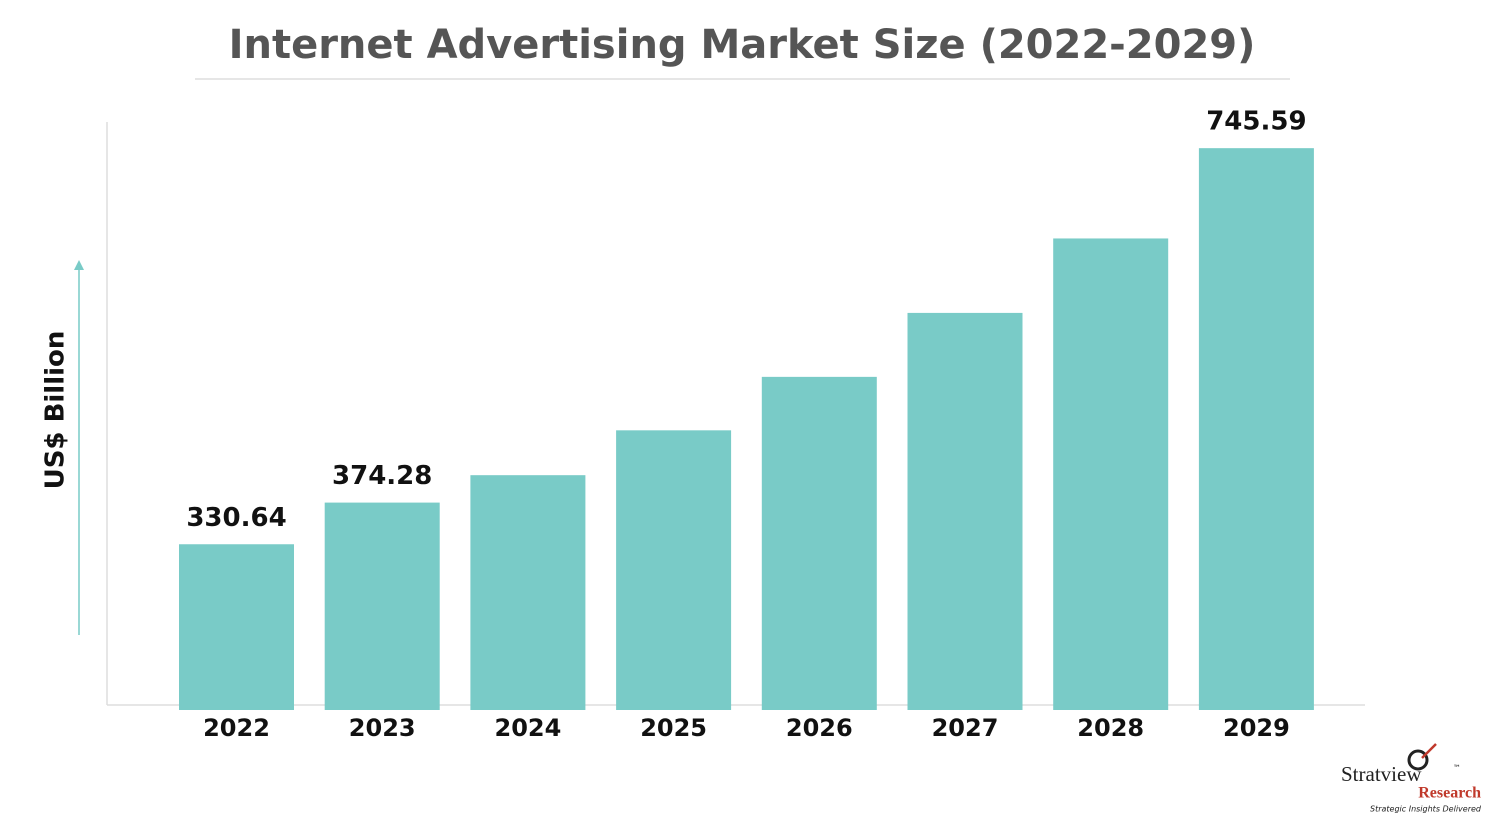  I want to click on axis-arrow-head, so click(79, 265).